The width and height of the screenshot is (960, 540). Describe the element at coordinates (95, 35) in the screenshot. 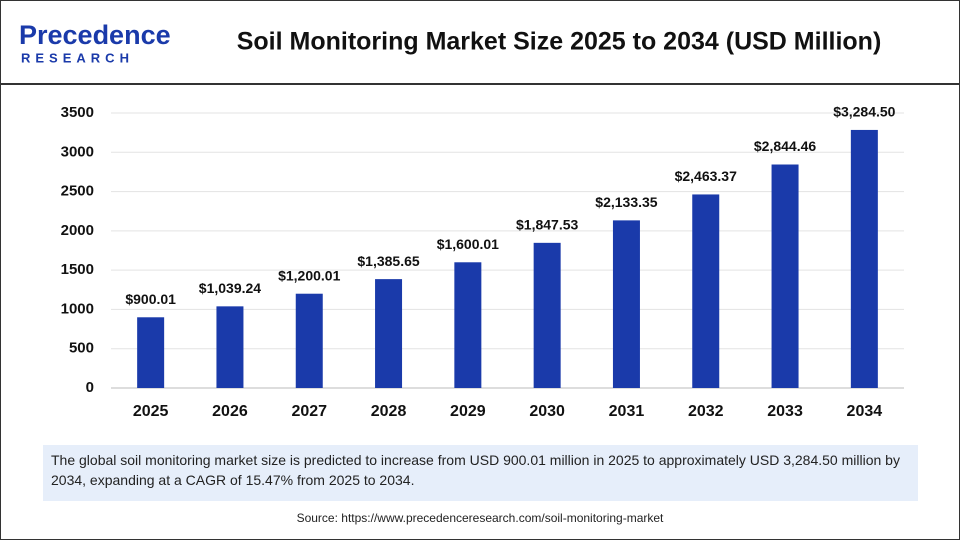

I see `logo-name: Precedence` at that location.